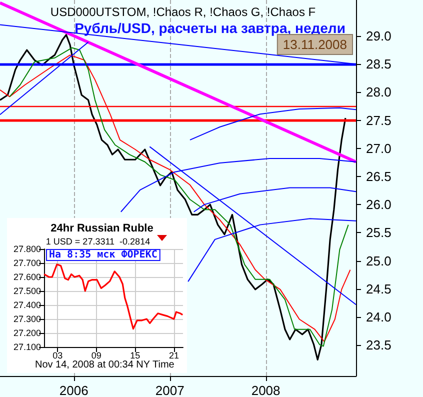 The image size is (423, 397). Describe the element at coordinates (98, 241) in the screenshot. I see `chart-subtitle: 1 USD = 27.3311 -0.2814` at that location.